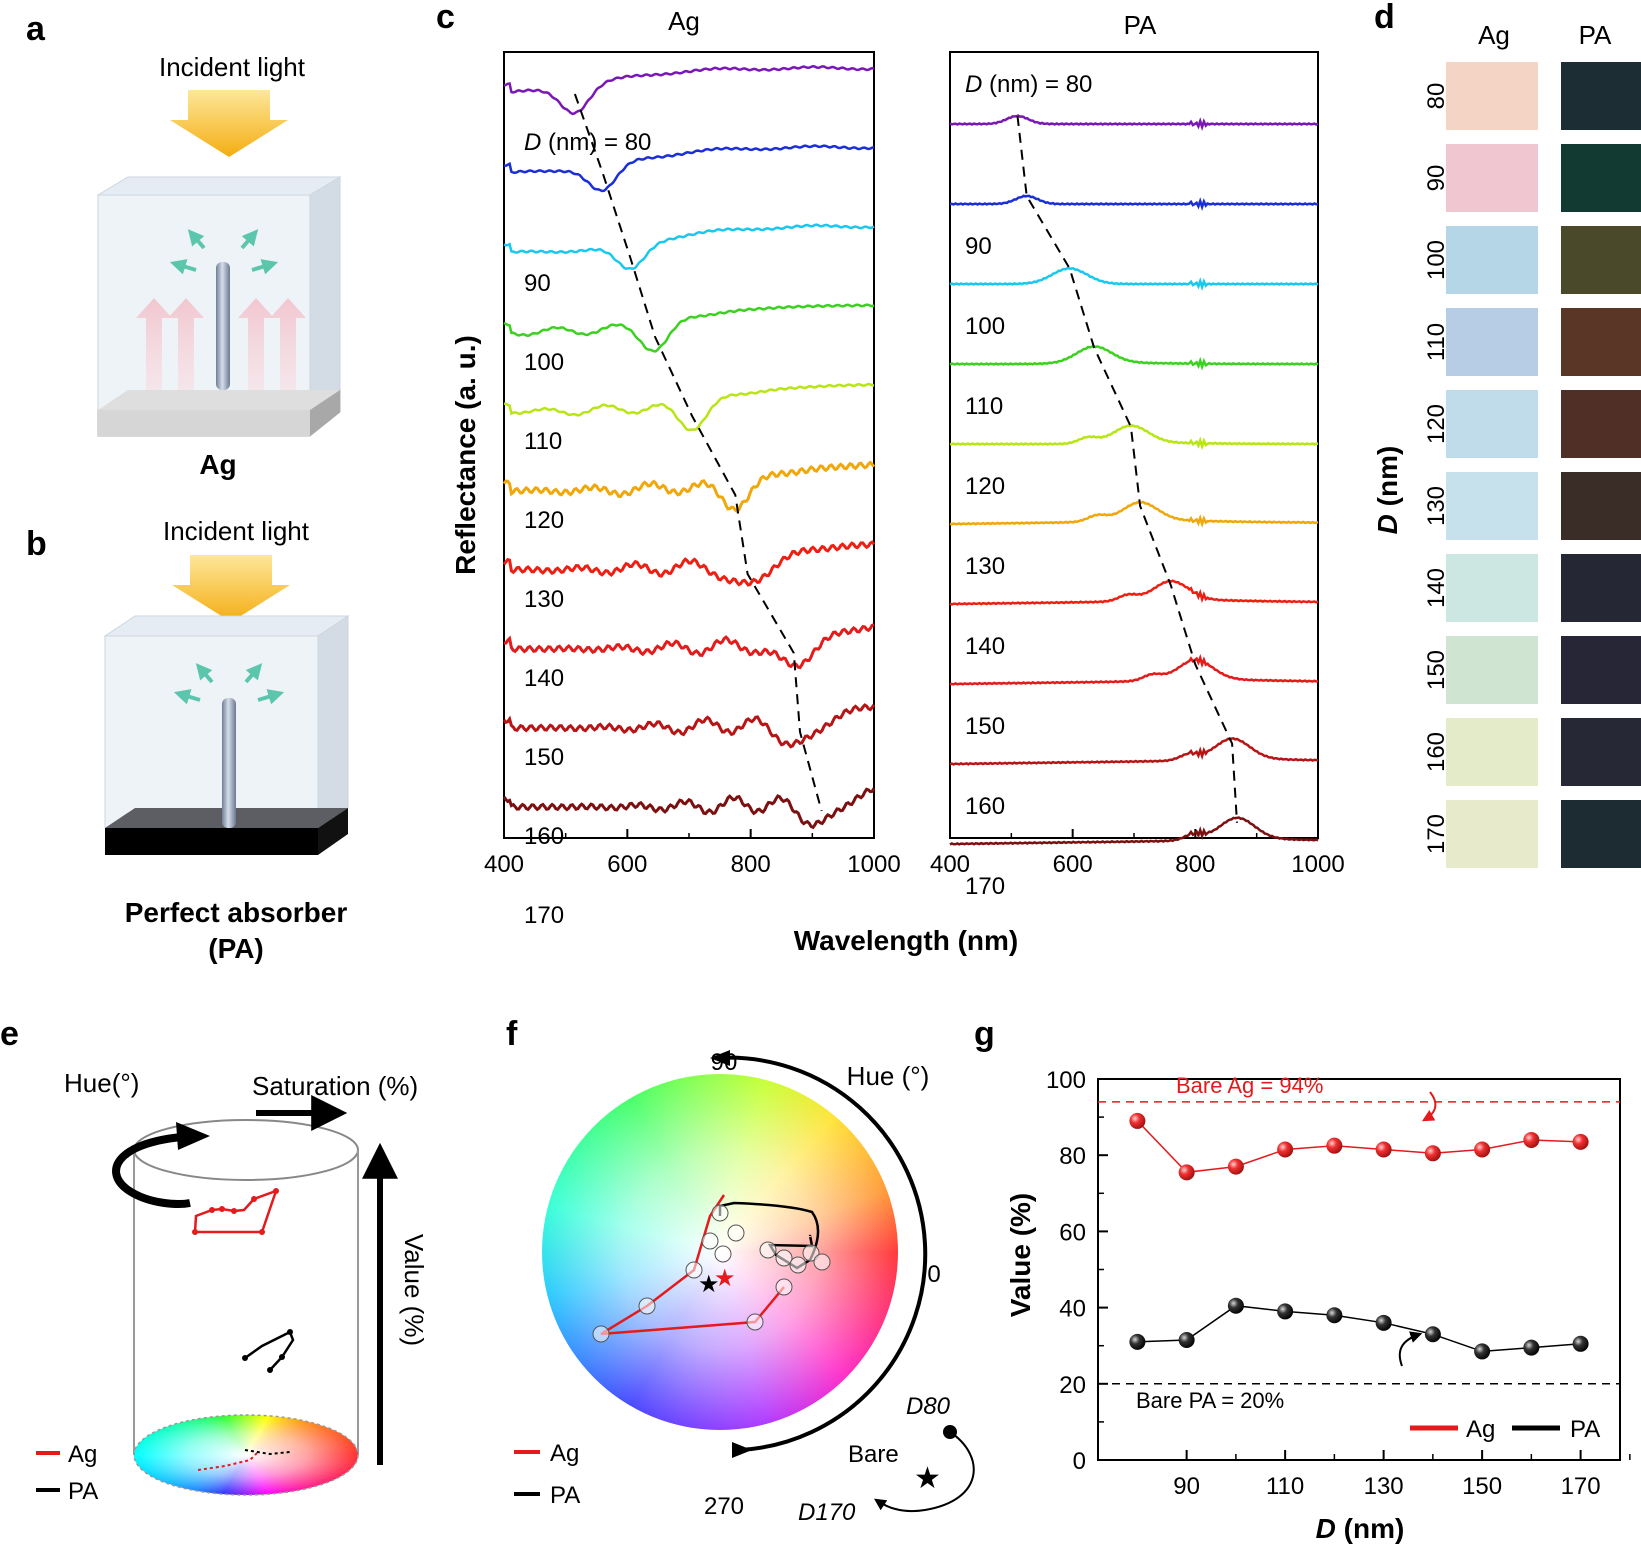 This screenshot has height=1544, width=1641. Describe the element at coordinates (235, 948) in the screenshot. I see `caption-b-line2: (PA)` at that location.